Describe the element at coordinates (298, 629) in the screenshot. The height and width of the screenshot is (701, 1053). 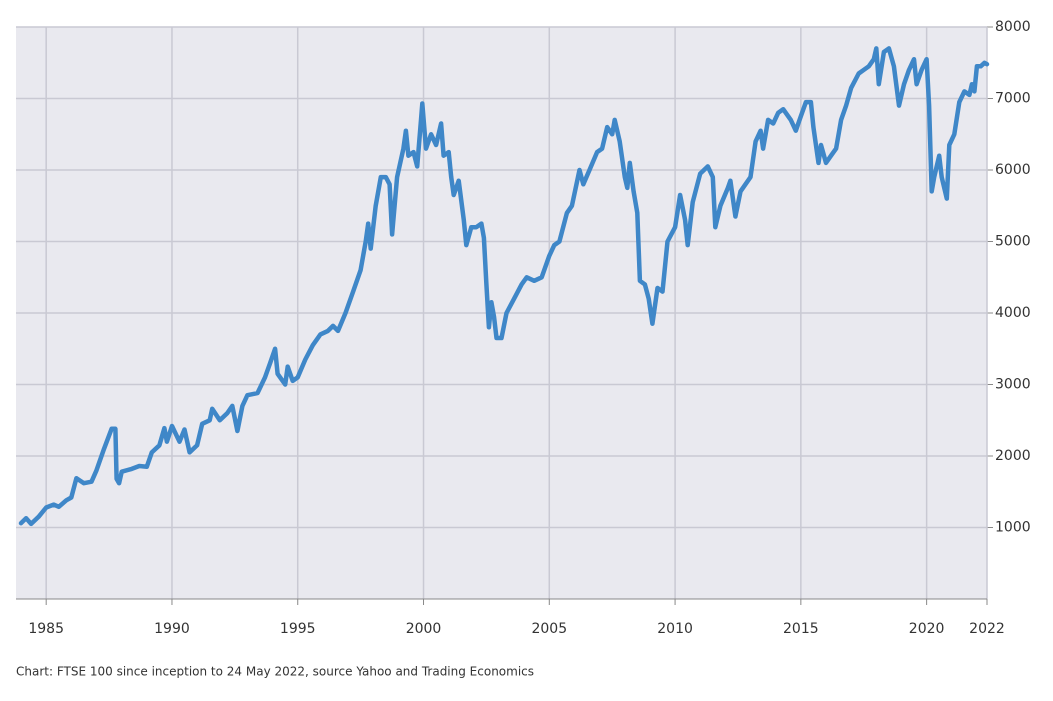
I see `x-tick-label: 1995` at that location.